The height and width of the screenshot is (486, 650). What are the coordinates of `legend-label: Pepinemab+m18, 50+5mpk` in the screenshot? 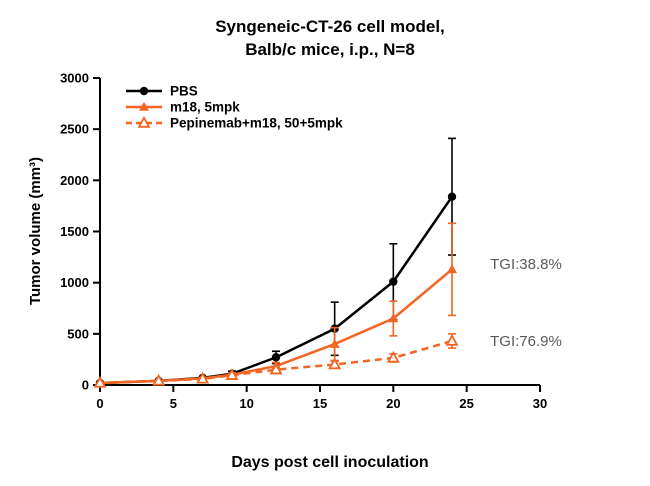 It's located at (256, 123).